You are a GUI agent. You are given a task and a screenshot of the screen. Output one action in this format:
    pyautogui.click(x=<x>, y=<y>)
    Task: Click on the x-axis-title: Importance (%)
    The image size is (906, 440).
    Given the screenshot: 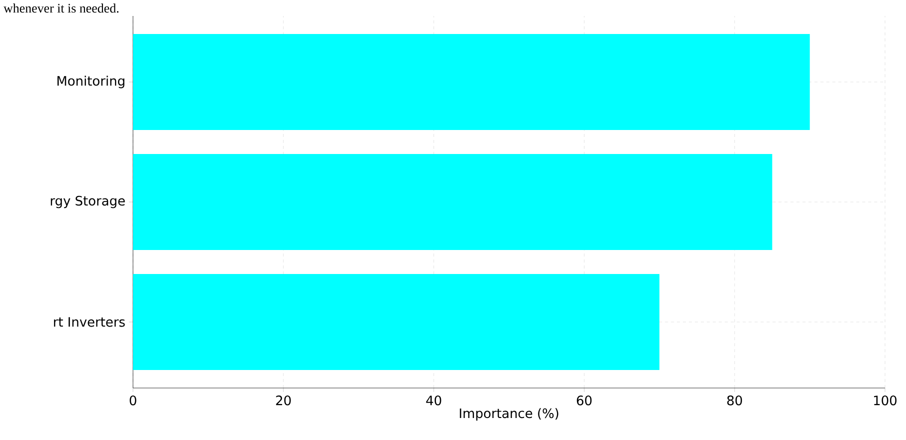 What is the action you would take?
    pyautogui.click(x=509, y=414)
    